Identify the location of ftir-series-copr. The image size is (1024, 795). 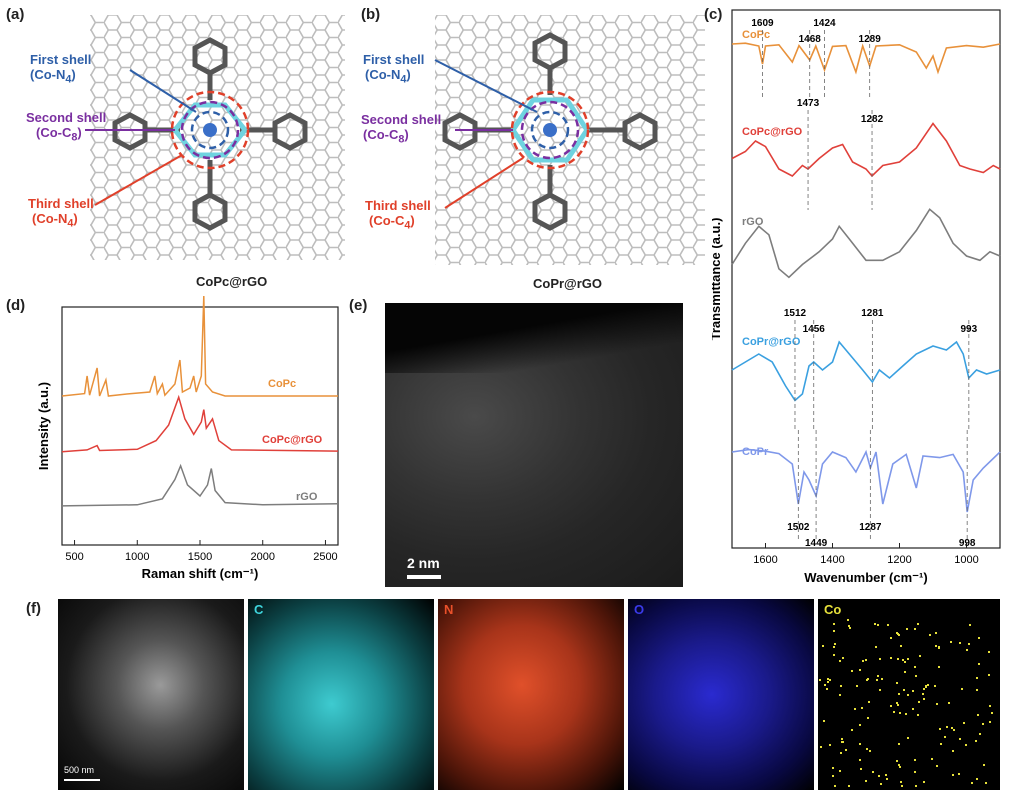
(866, 480).